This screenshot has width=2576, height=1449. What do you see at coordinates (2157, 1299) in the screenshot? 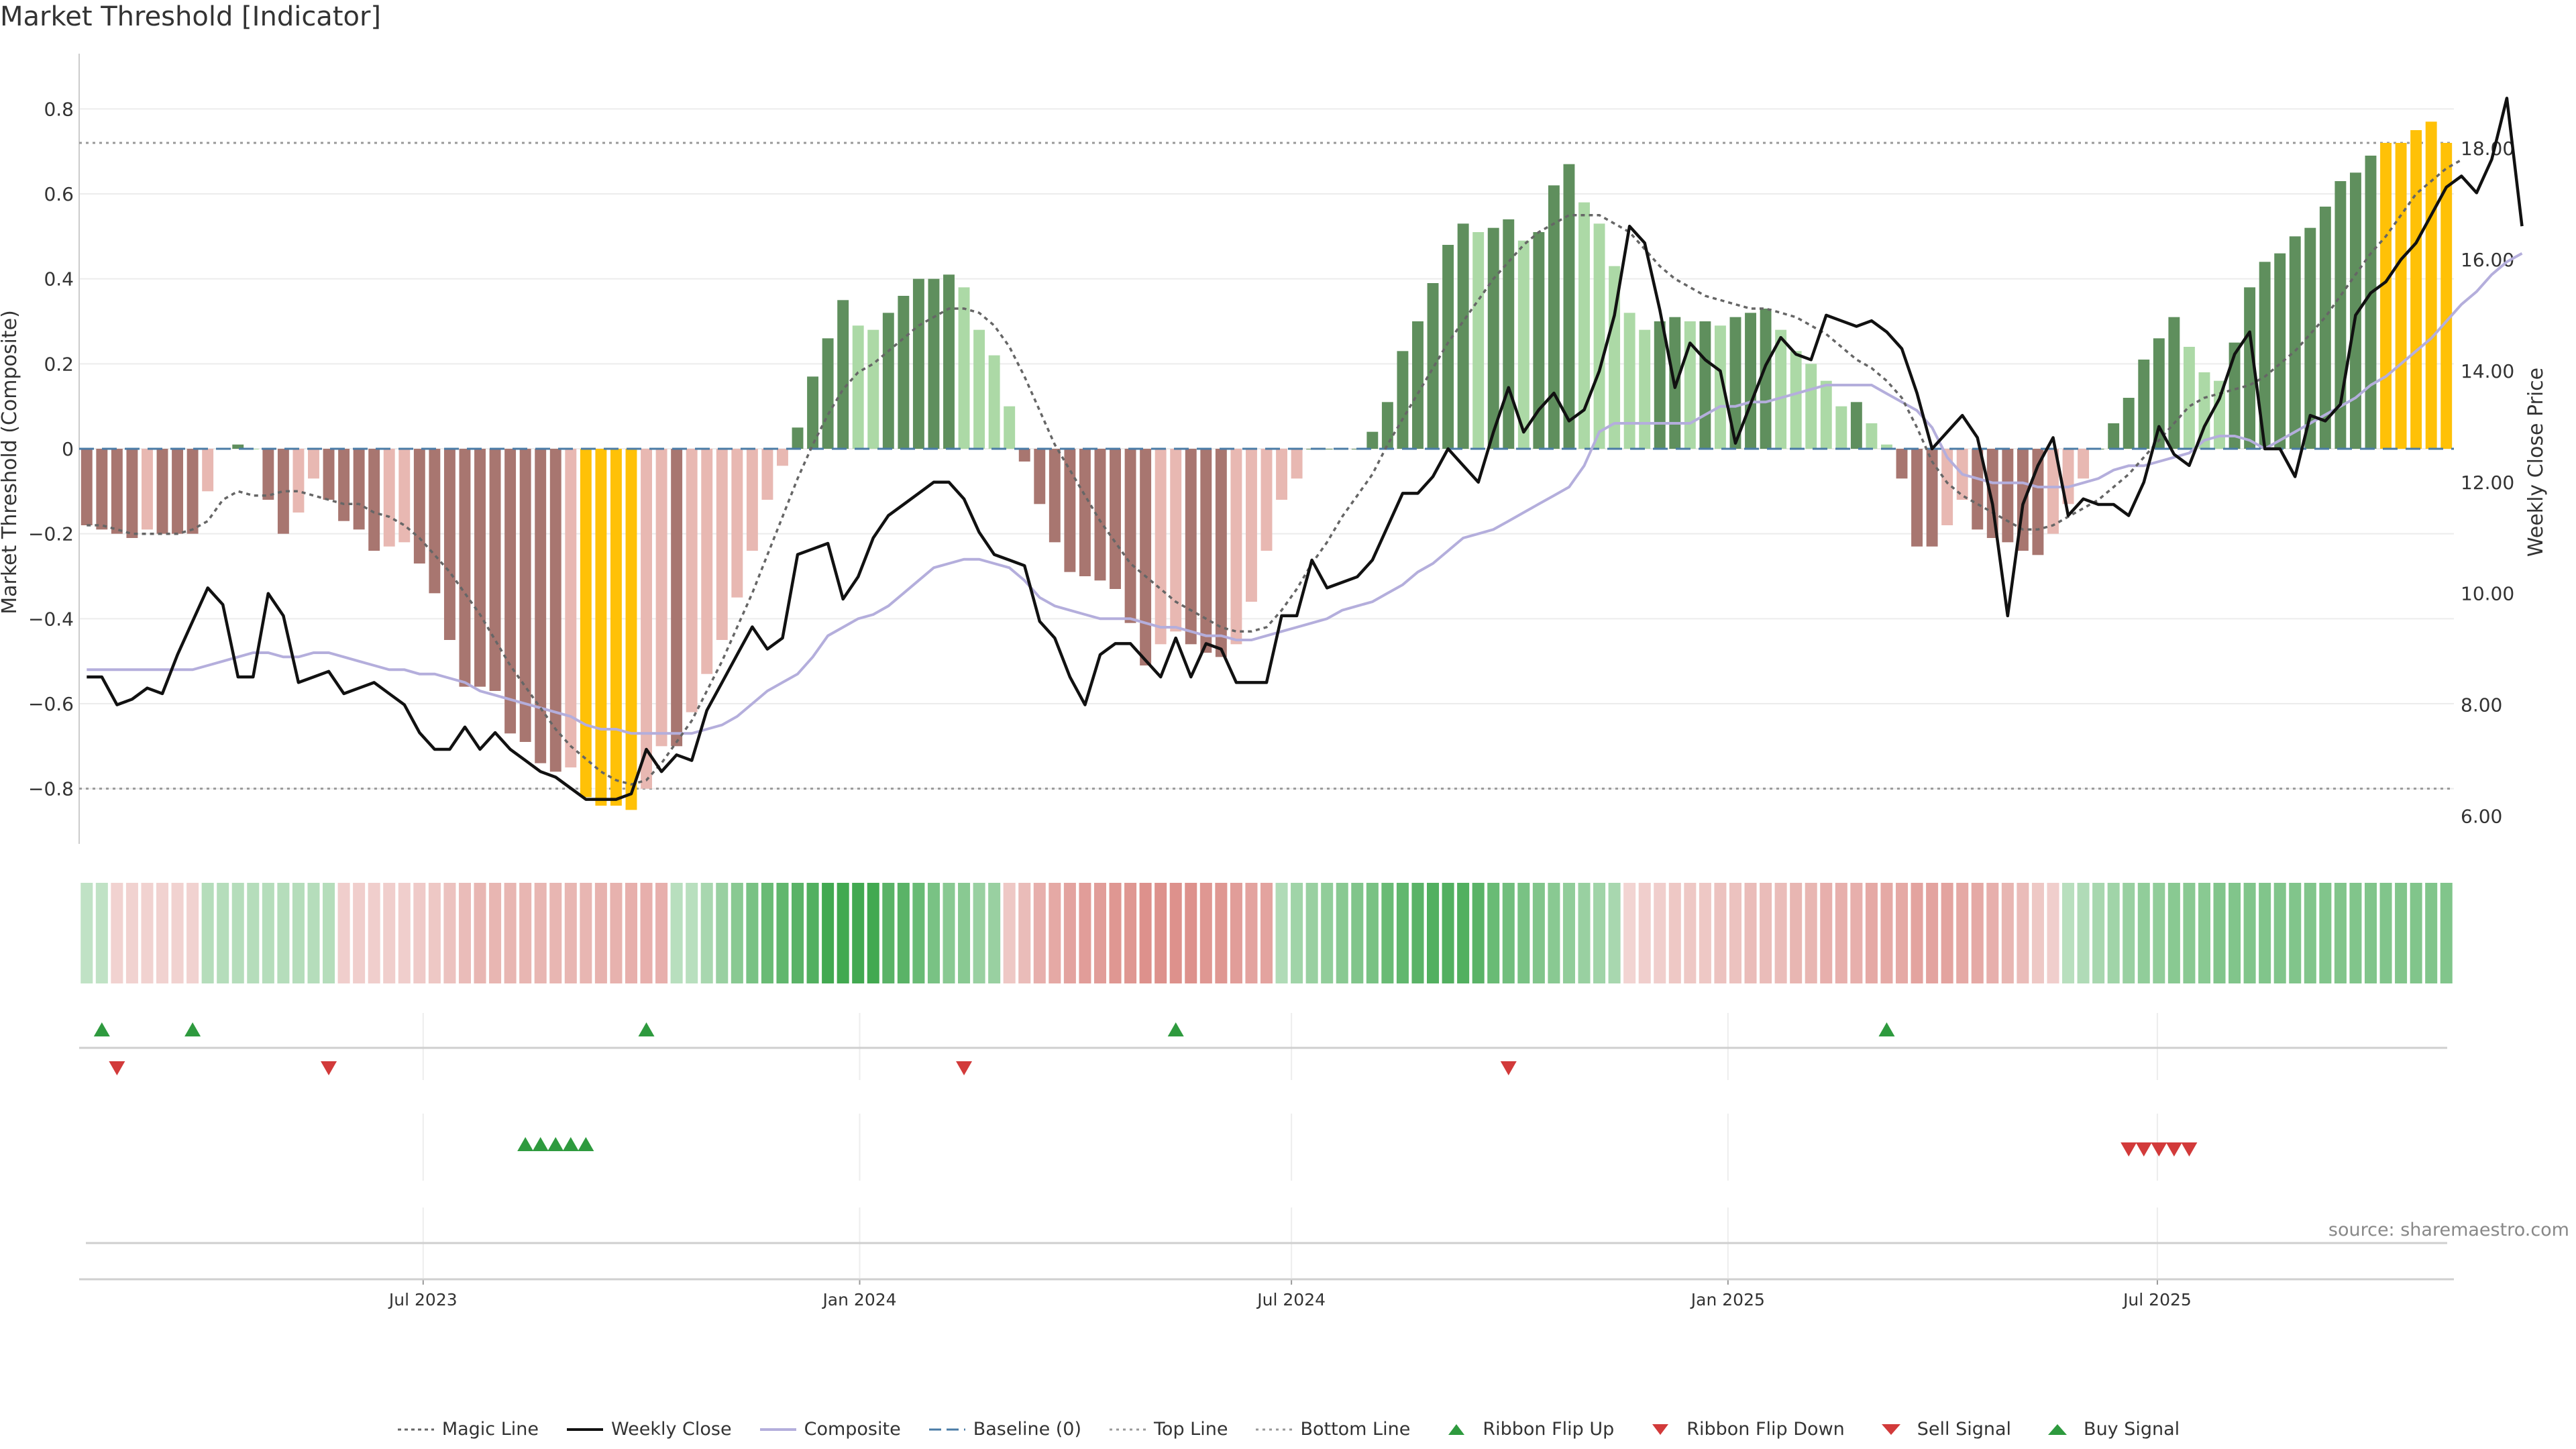
I see `x-tick-label: Jul 2025` at bounding box center [2157, 1299].